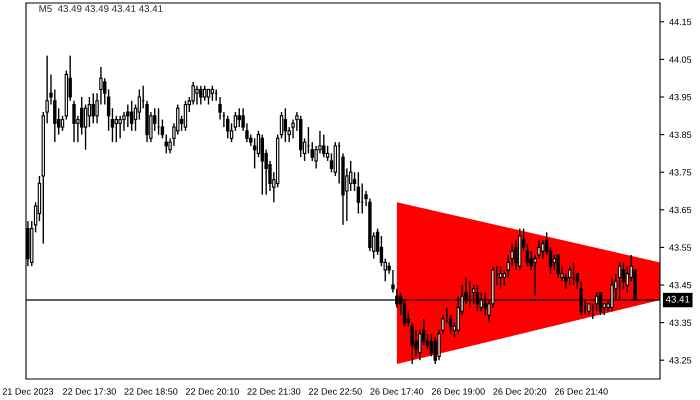 The image size is (700, 400). What do you see at coordinates (212, 391) in the screenshot?
I see `x-tick-label: 22 Dec 20:10` at bounding box center [212, 391].